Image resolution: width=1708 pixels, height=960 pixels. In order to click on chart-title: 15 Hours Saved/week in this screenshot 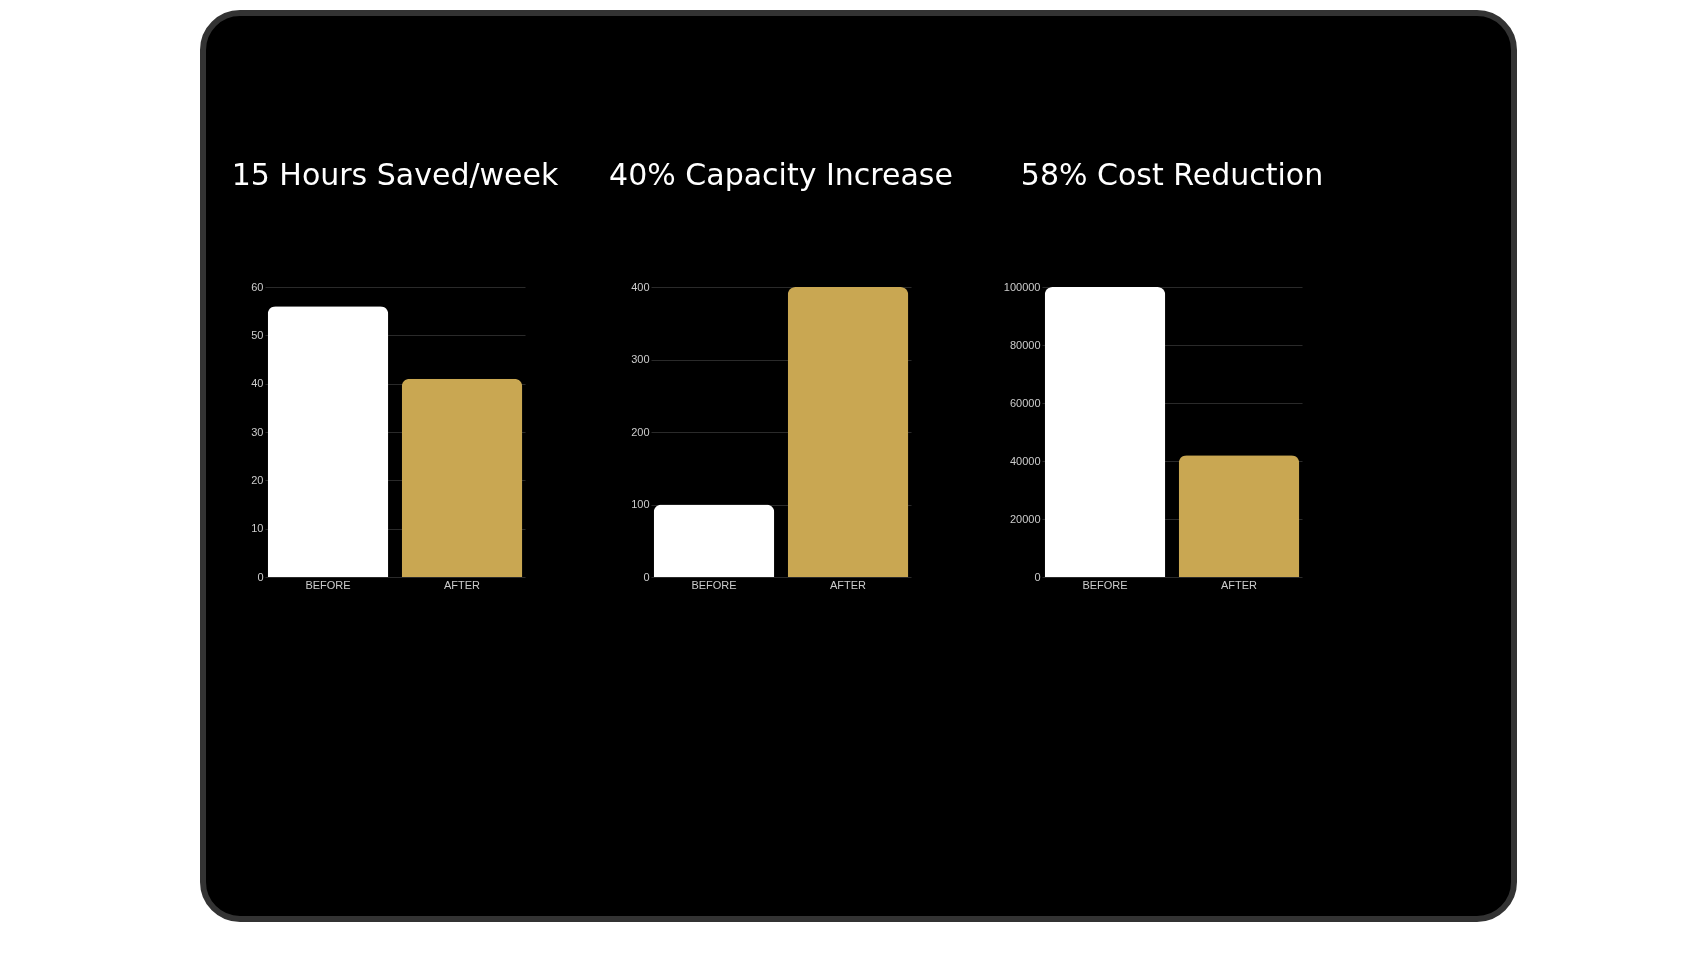, I will do `click(395, 174)`.